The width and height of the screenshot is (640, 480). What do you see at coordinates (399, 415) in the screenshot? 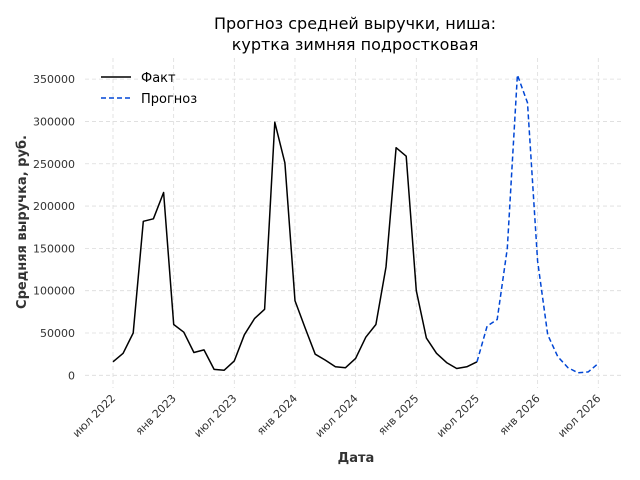
I see `x-tick-label: янв 2025` at bounding box center [399, 415].